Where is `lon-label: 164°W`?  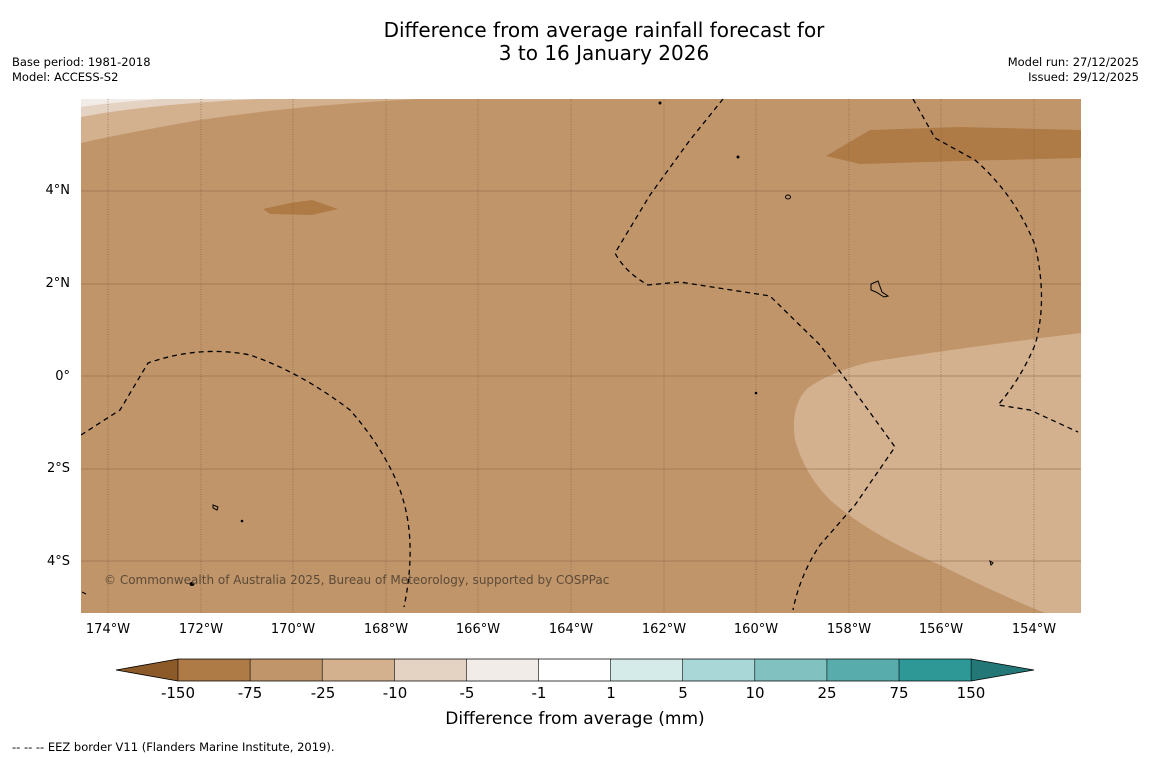 lon-label: 164°W is located at coordinates (571, 629).